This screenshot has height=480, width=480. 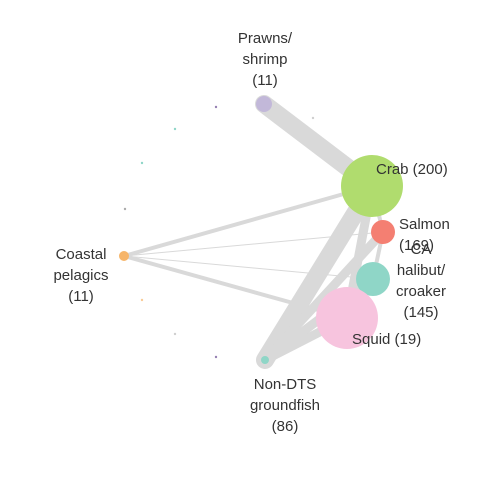 I want to click on node-label-line: Squid (19), so click(x=386, y=339).